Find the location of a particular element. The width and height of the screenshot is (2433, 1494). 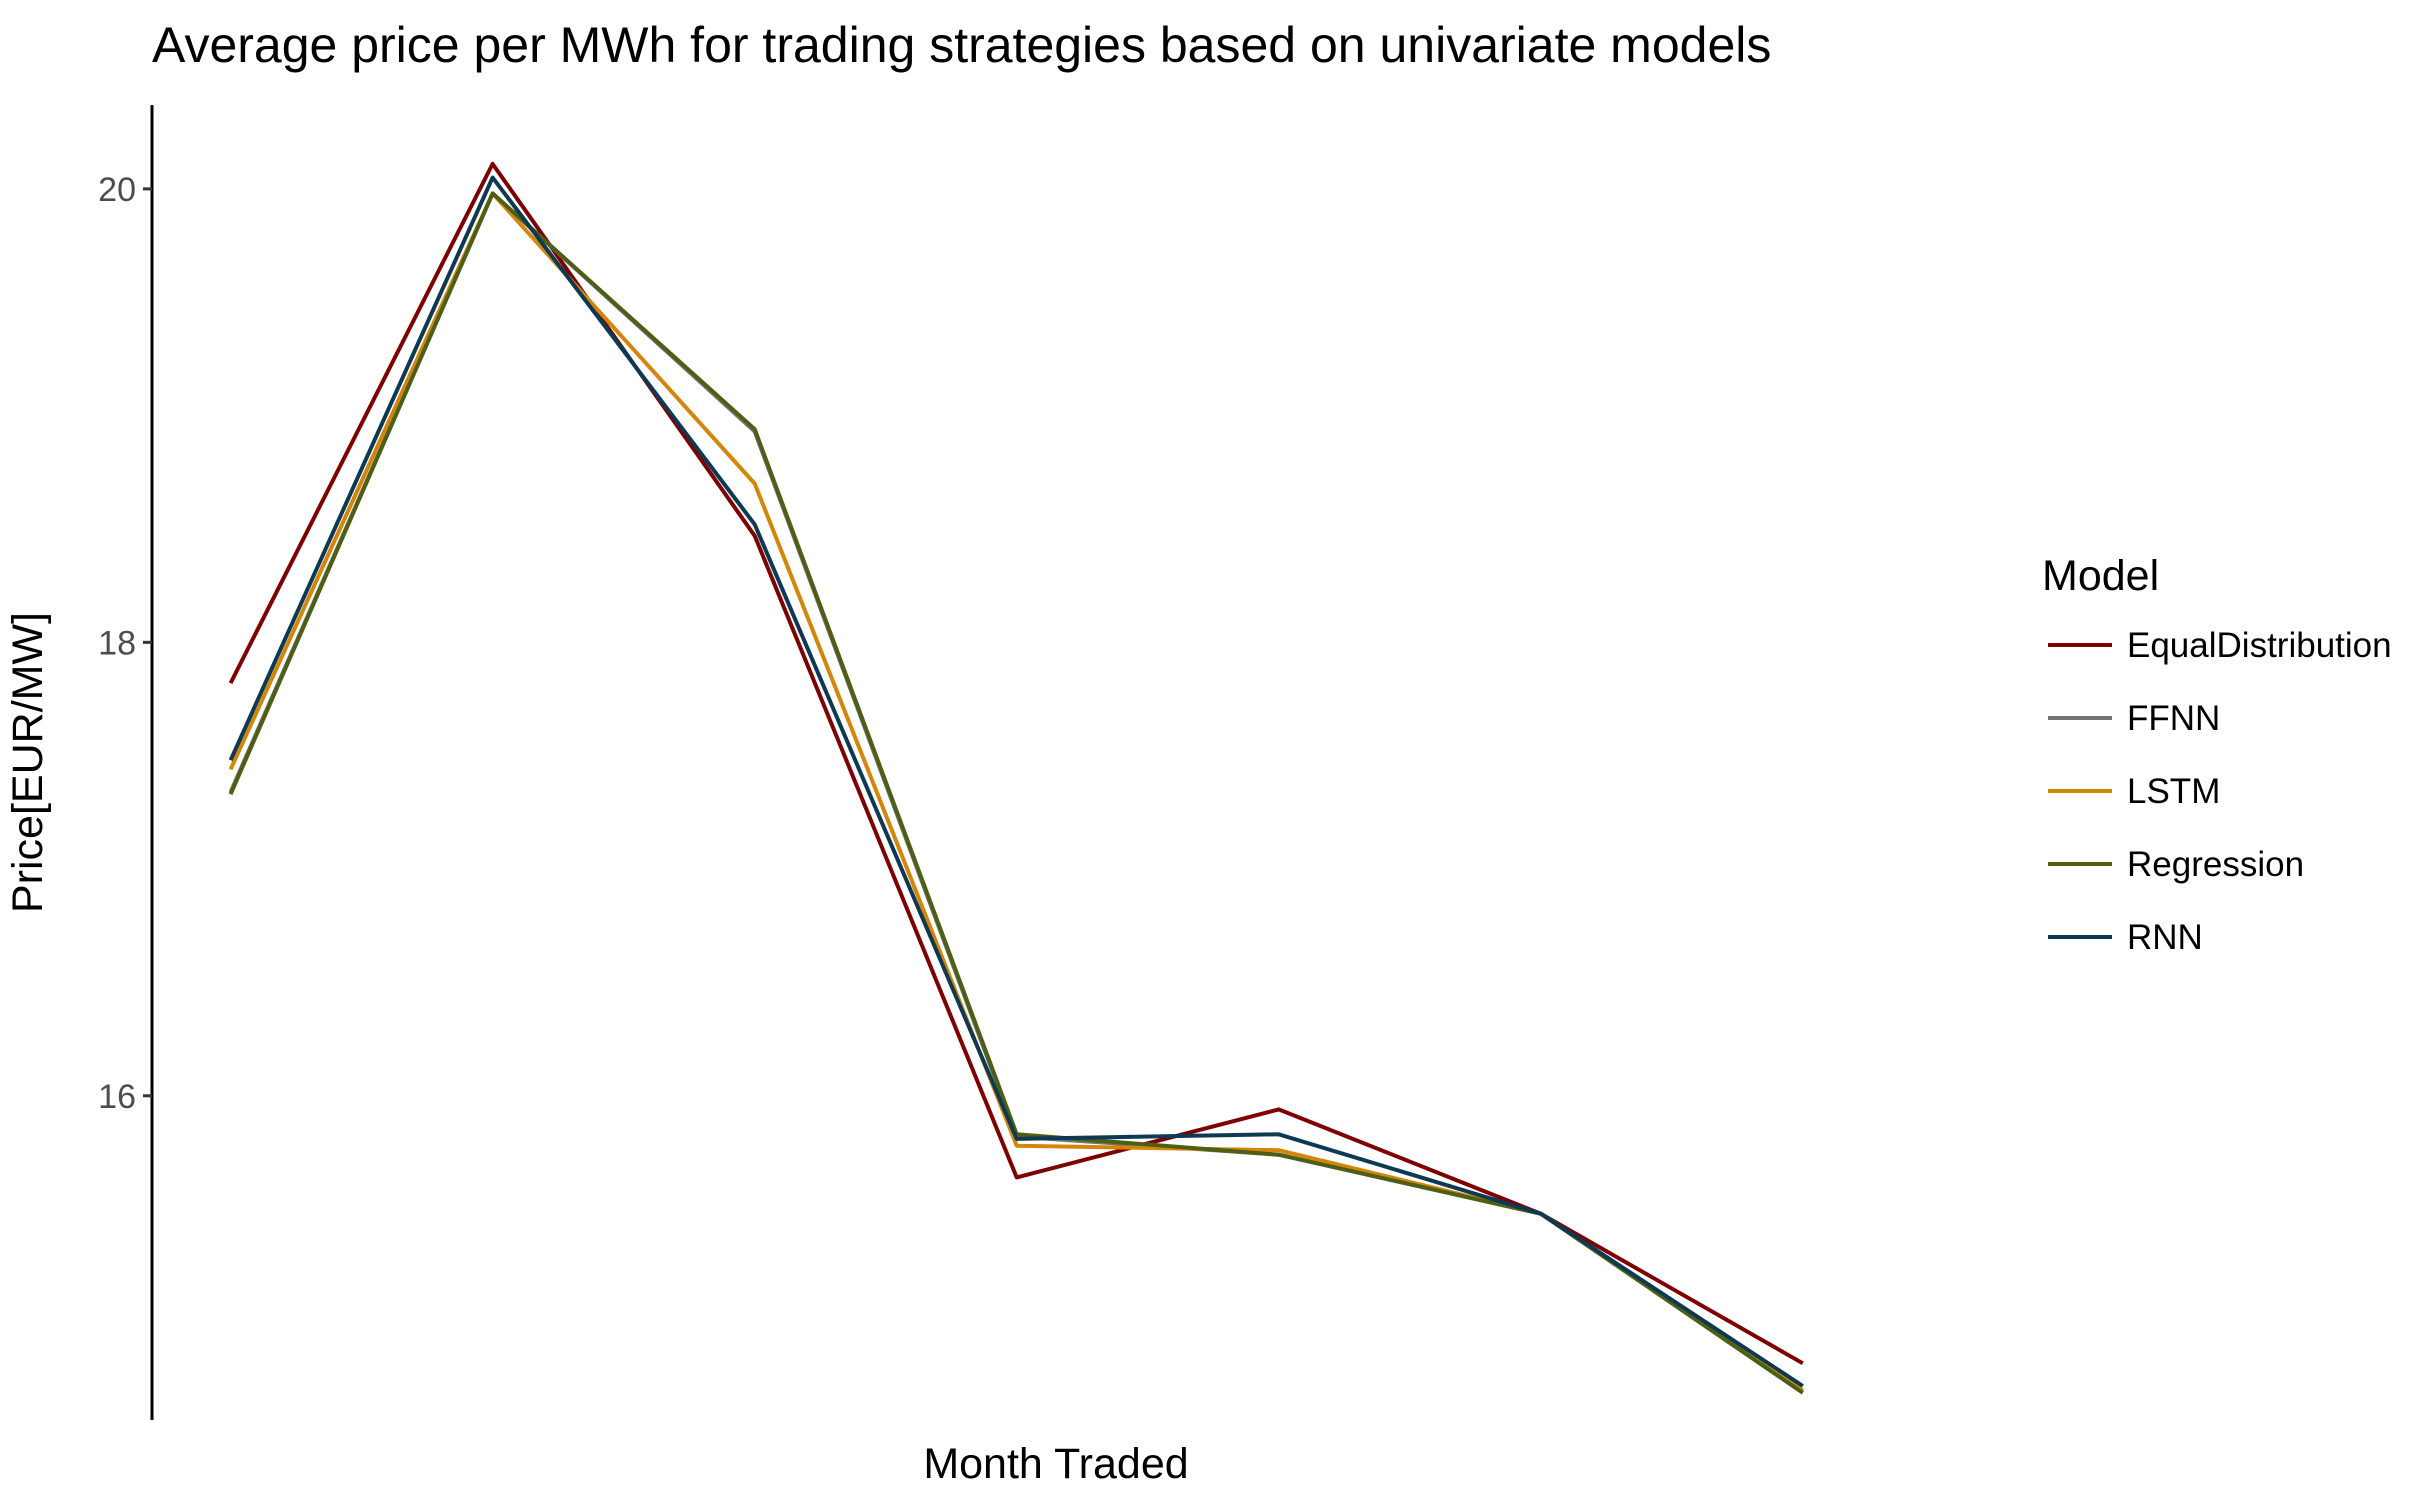

legend-label-rnn: RNN is located at coordinates (2165, 937).